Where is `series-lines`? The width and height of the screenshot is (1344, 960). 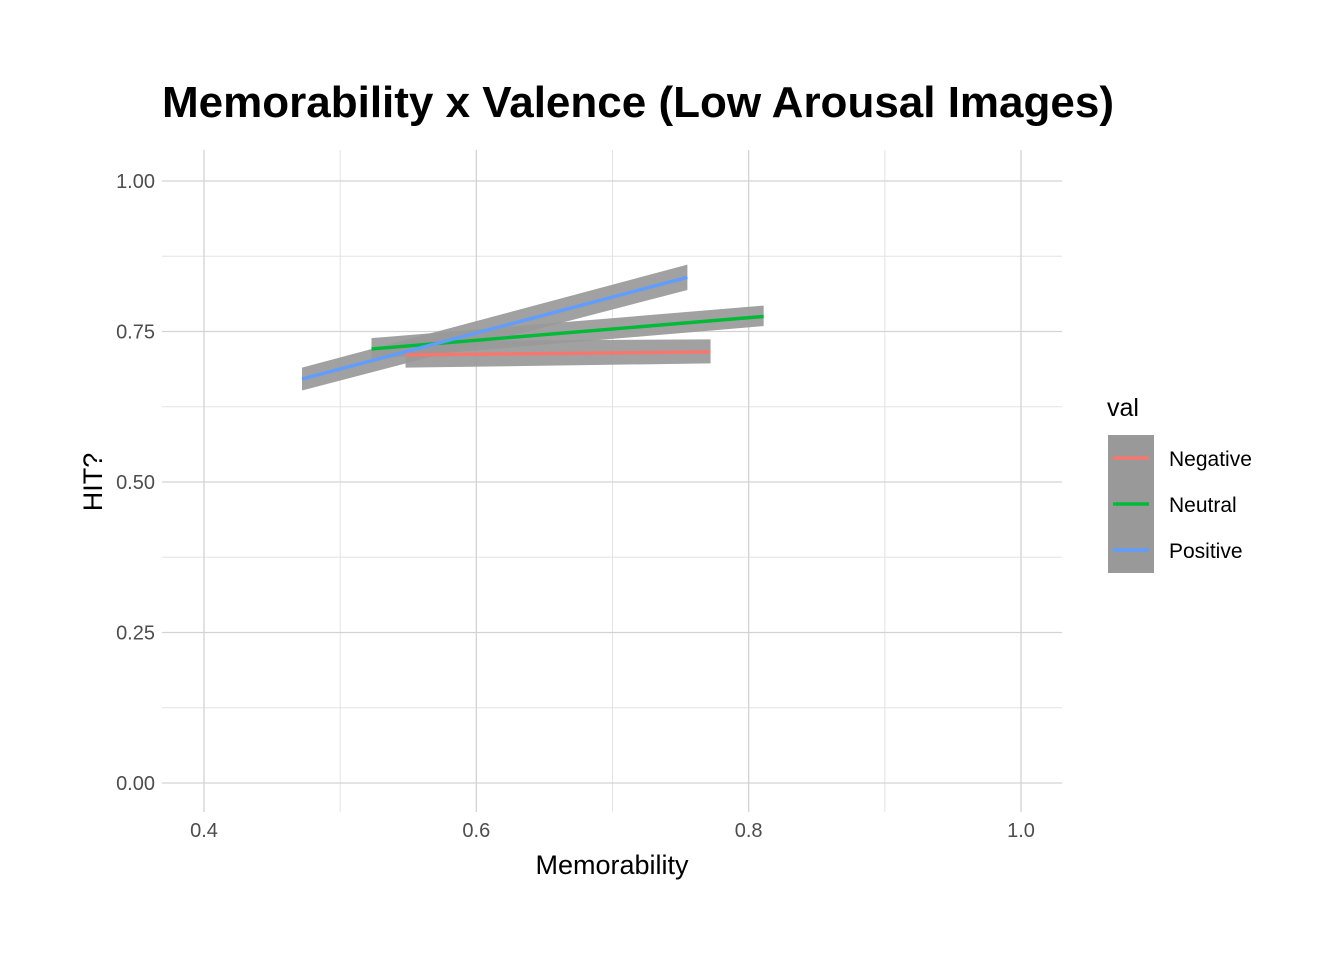
series-lines is located at coordinates (532, 328).